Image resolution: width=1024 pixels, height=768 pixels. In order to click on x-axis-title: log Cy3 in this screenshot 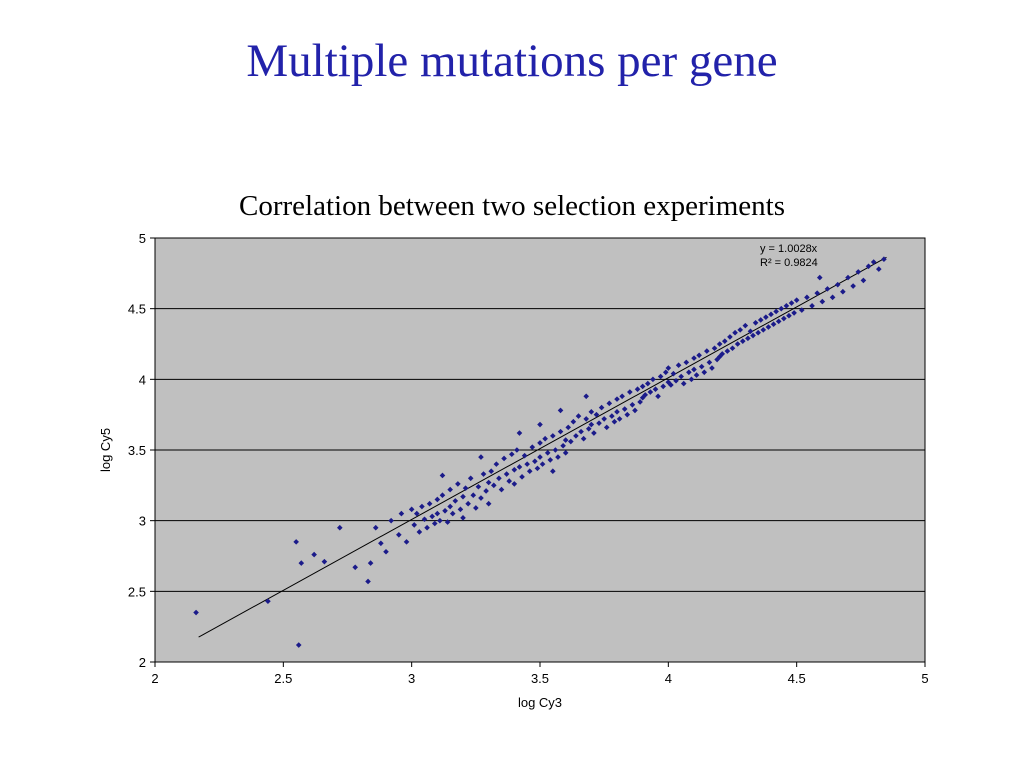, I will do `click(540, 702)`.